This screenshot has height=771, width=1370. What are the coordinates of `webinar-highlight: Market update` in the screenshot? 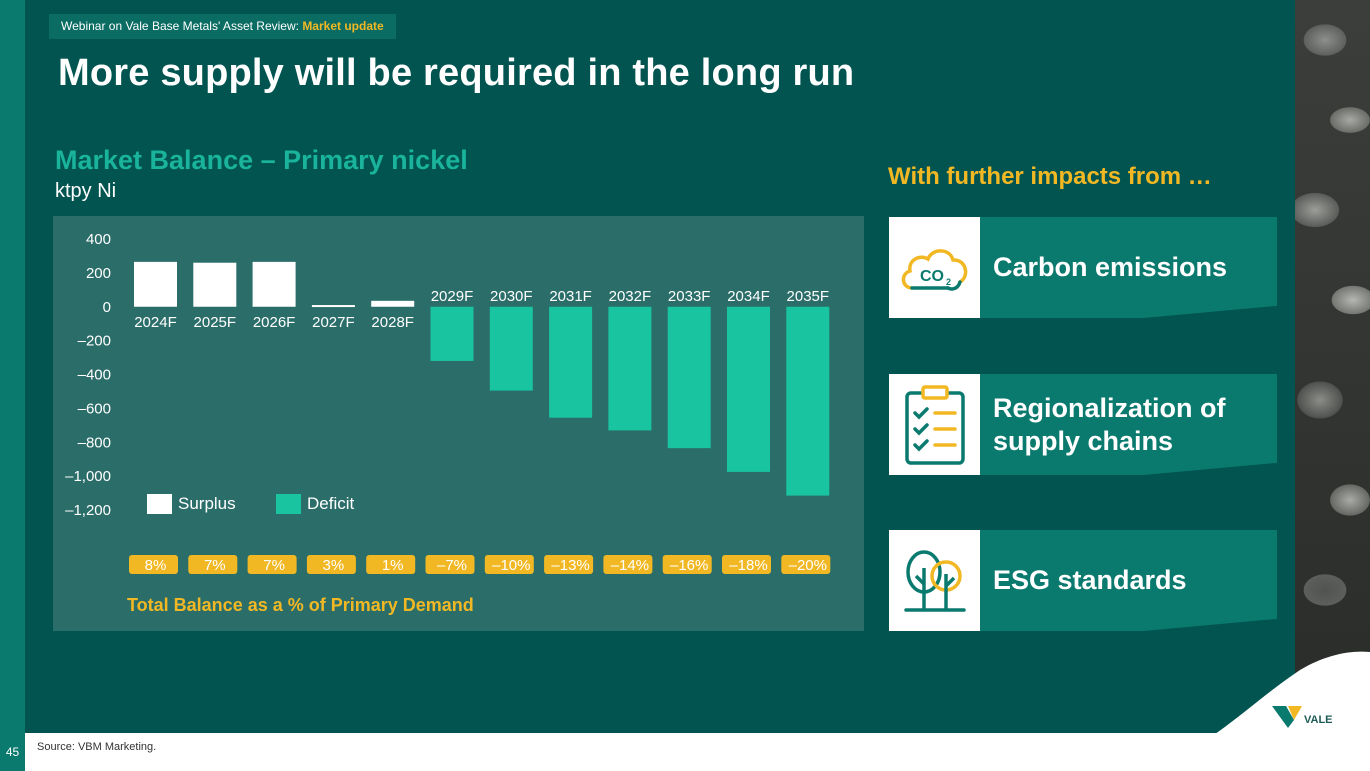 It's located at (343, 26).